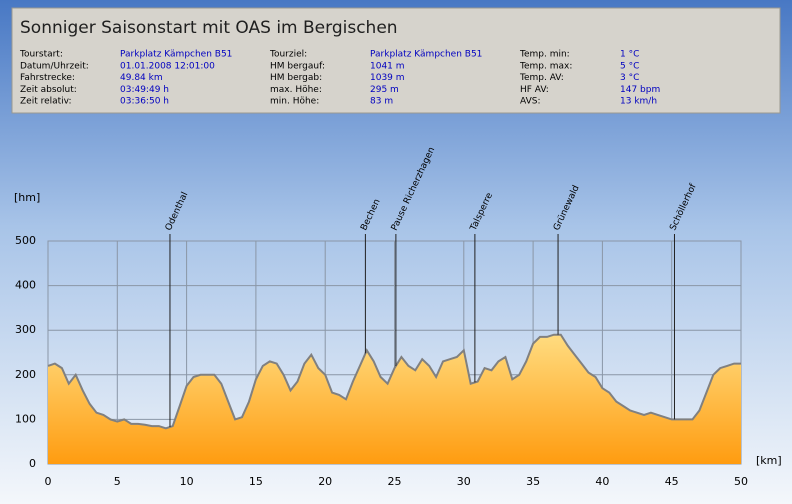 Image resolution: width=792 pixels, height=504 pixels. What do you see at coordinates (141, 78) in the screenshot?
I see `info-value: 49.84 km` at bounding box center [141, 78].